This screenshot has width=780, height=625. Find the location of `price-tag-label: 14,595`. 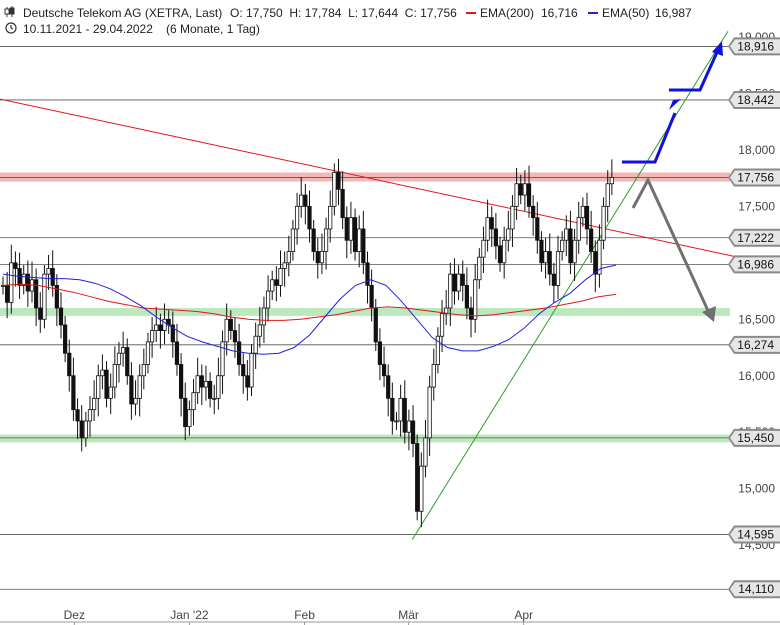

price-tag-label: 14,595 is located at coordinates (755, 534).